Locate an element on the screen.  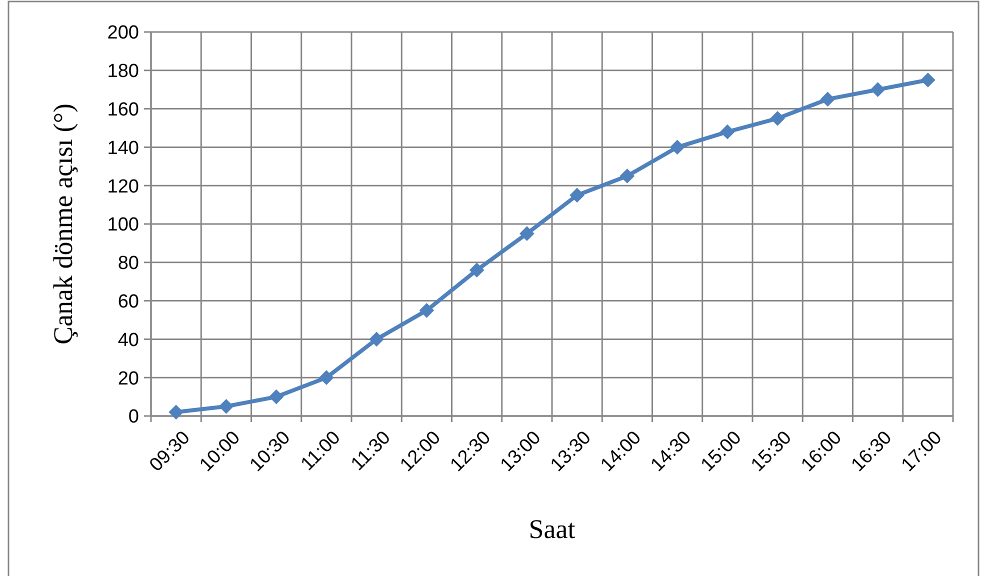
y-tick-label: 120 is located at coordinates (123, 187).